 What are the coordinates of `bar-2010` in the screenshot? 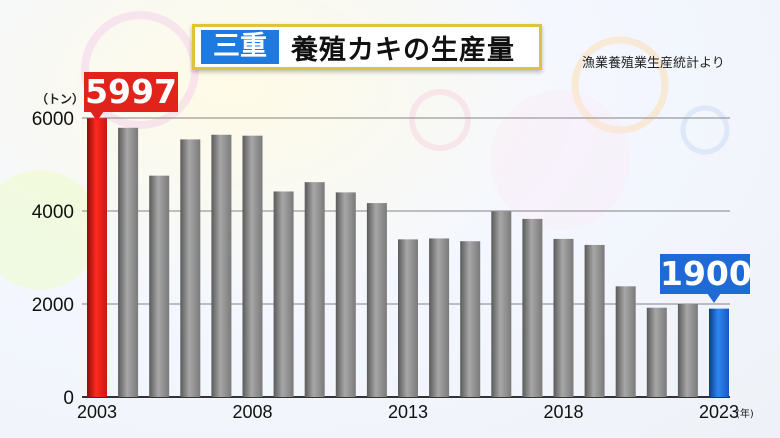 It's located at (314, 289).